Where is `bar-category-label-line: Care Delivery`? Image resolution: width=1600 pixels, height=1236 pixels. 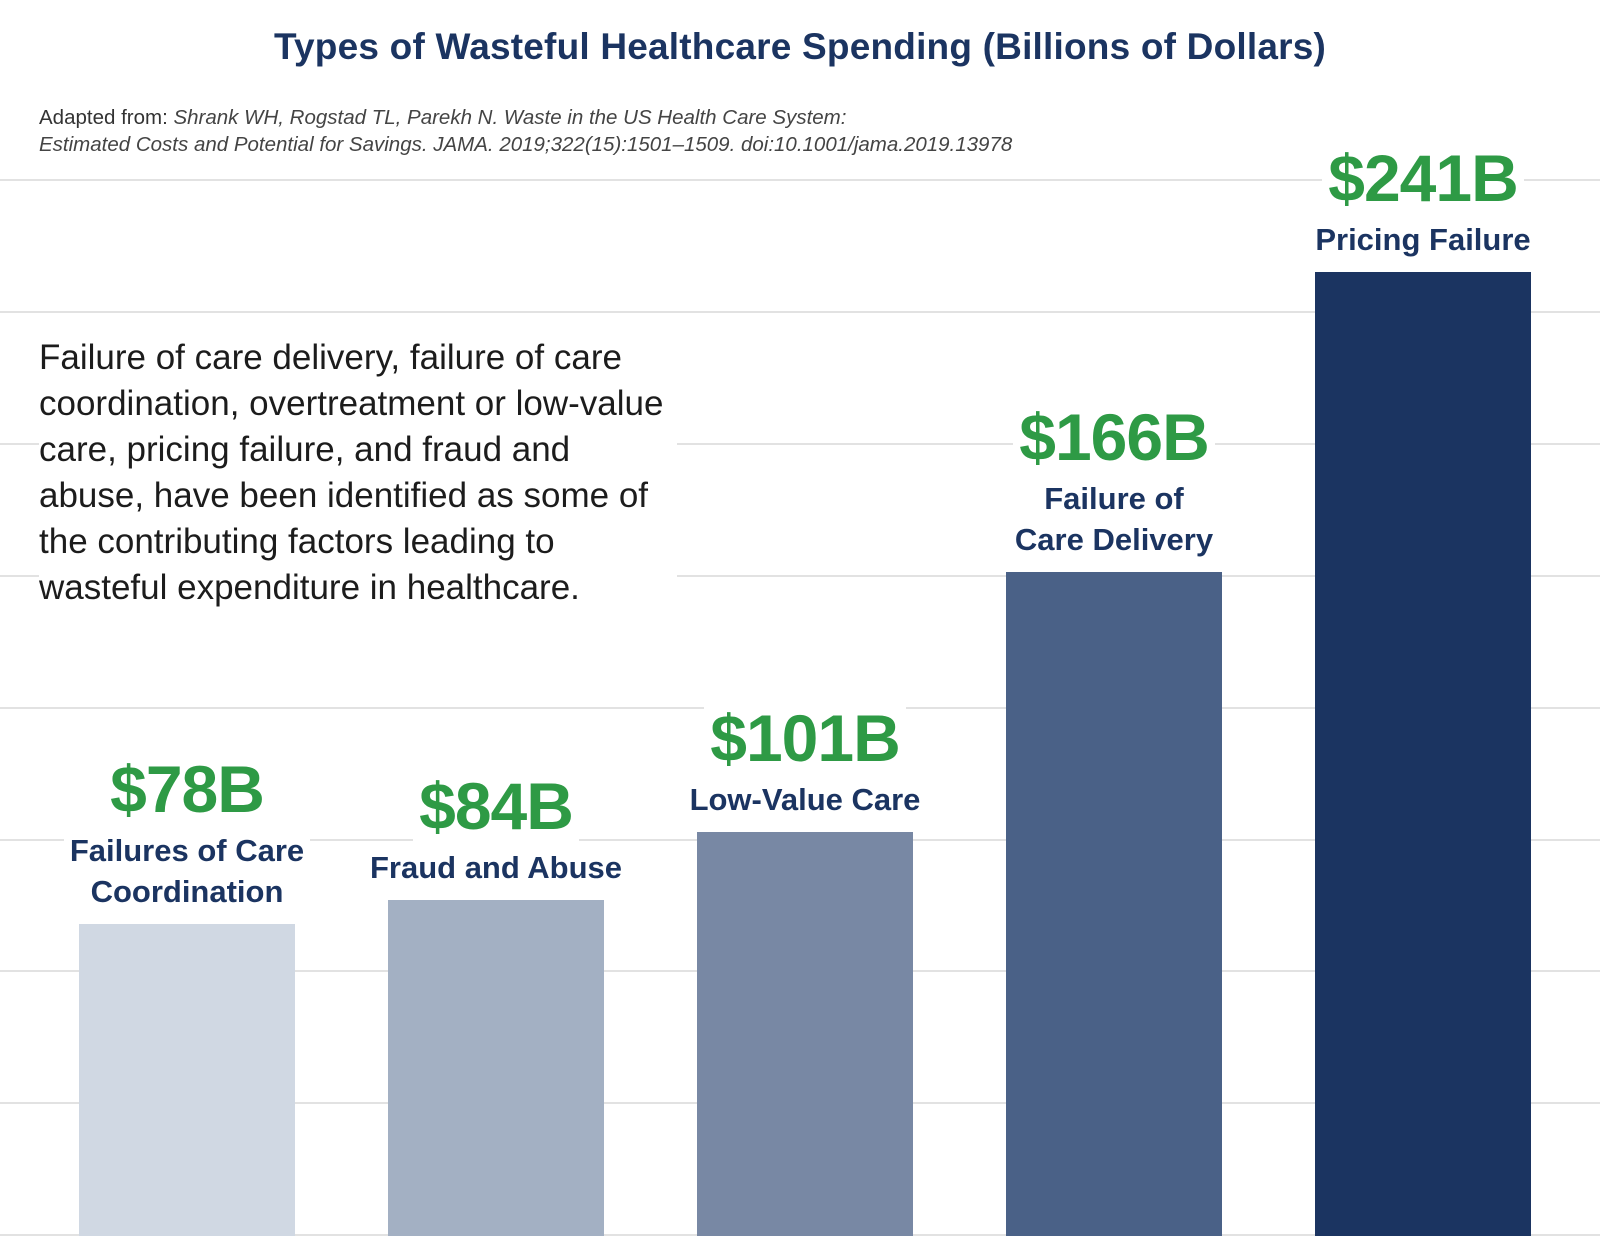 bar-category-label-line: Care Delivery is located at coordinates (1114, 539).